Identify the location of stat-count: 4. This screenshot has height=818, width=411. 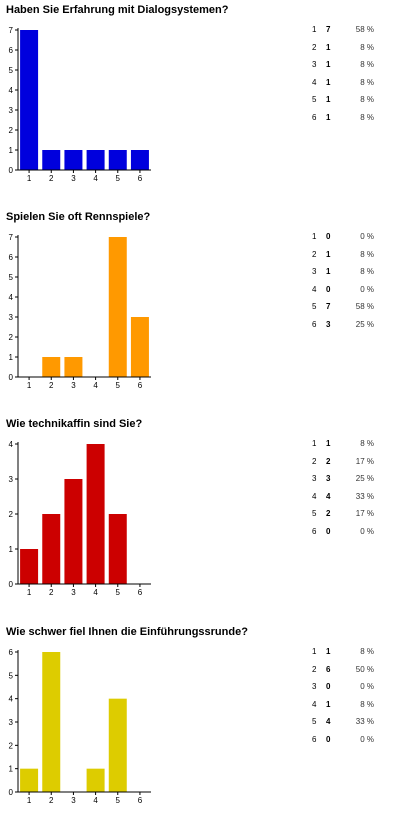
(328, 721).